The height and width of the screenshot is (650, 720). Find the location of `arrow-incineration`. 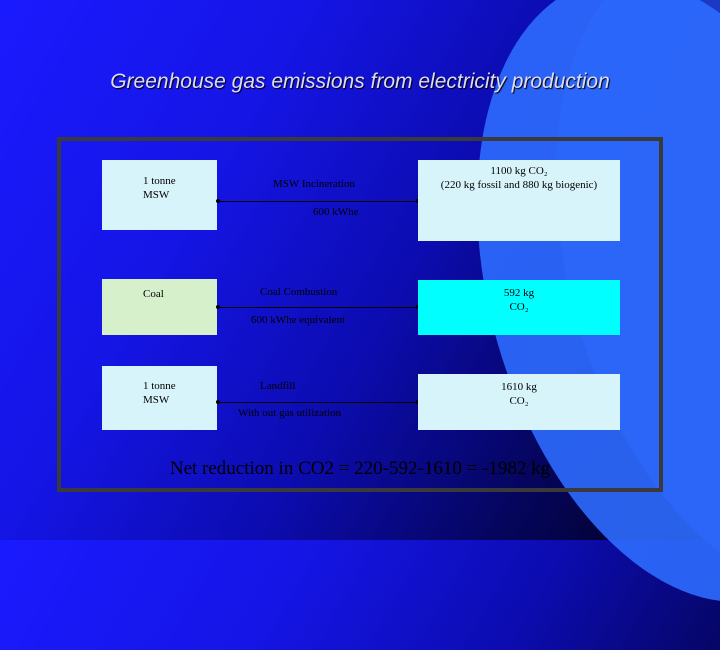

arrow-incineration is located at coordinates (318, 201).